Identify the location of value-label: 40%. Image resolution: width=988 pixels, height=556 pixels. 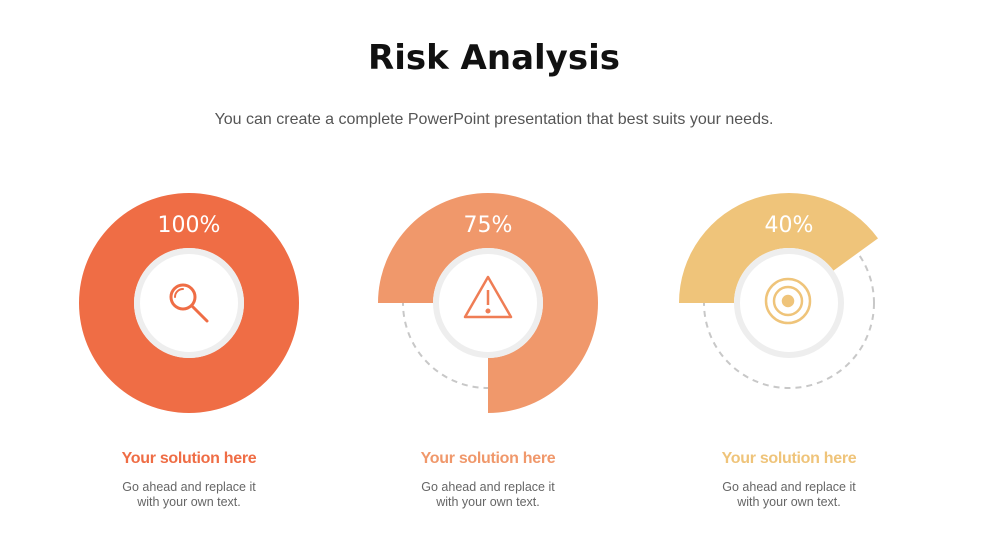
(789, 225).